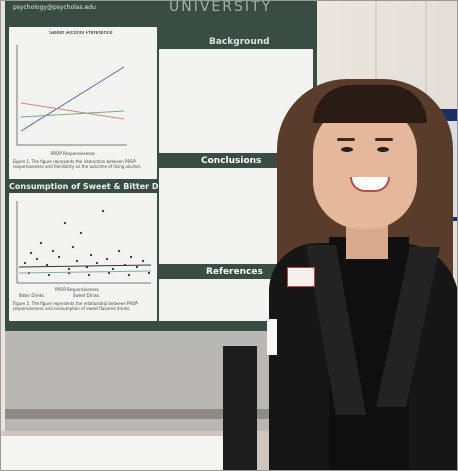  Describe the element at coordinates (85, 266) in the screenshot. I see `scatter-trend-a` at that location.